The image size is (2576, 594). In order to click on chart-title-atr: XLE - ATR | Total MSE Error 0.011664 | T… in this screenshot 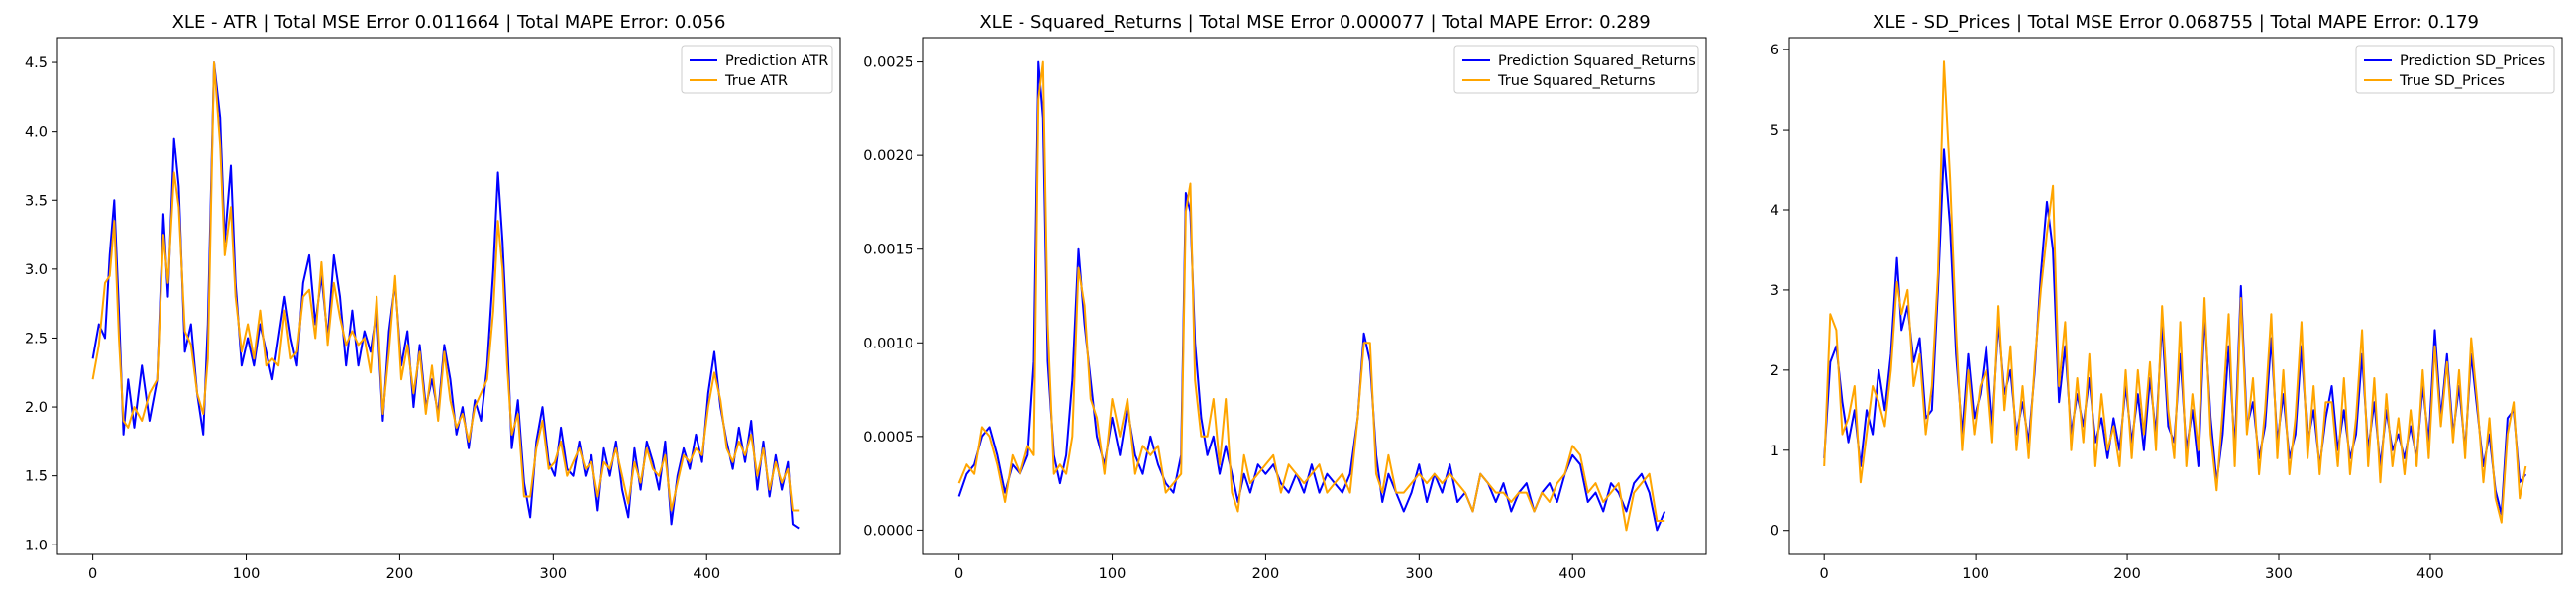, I will do `click(449, 23)`.